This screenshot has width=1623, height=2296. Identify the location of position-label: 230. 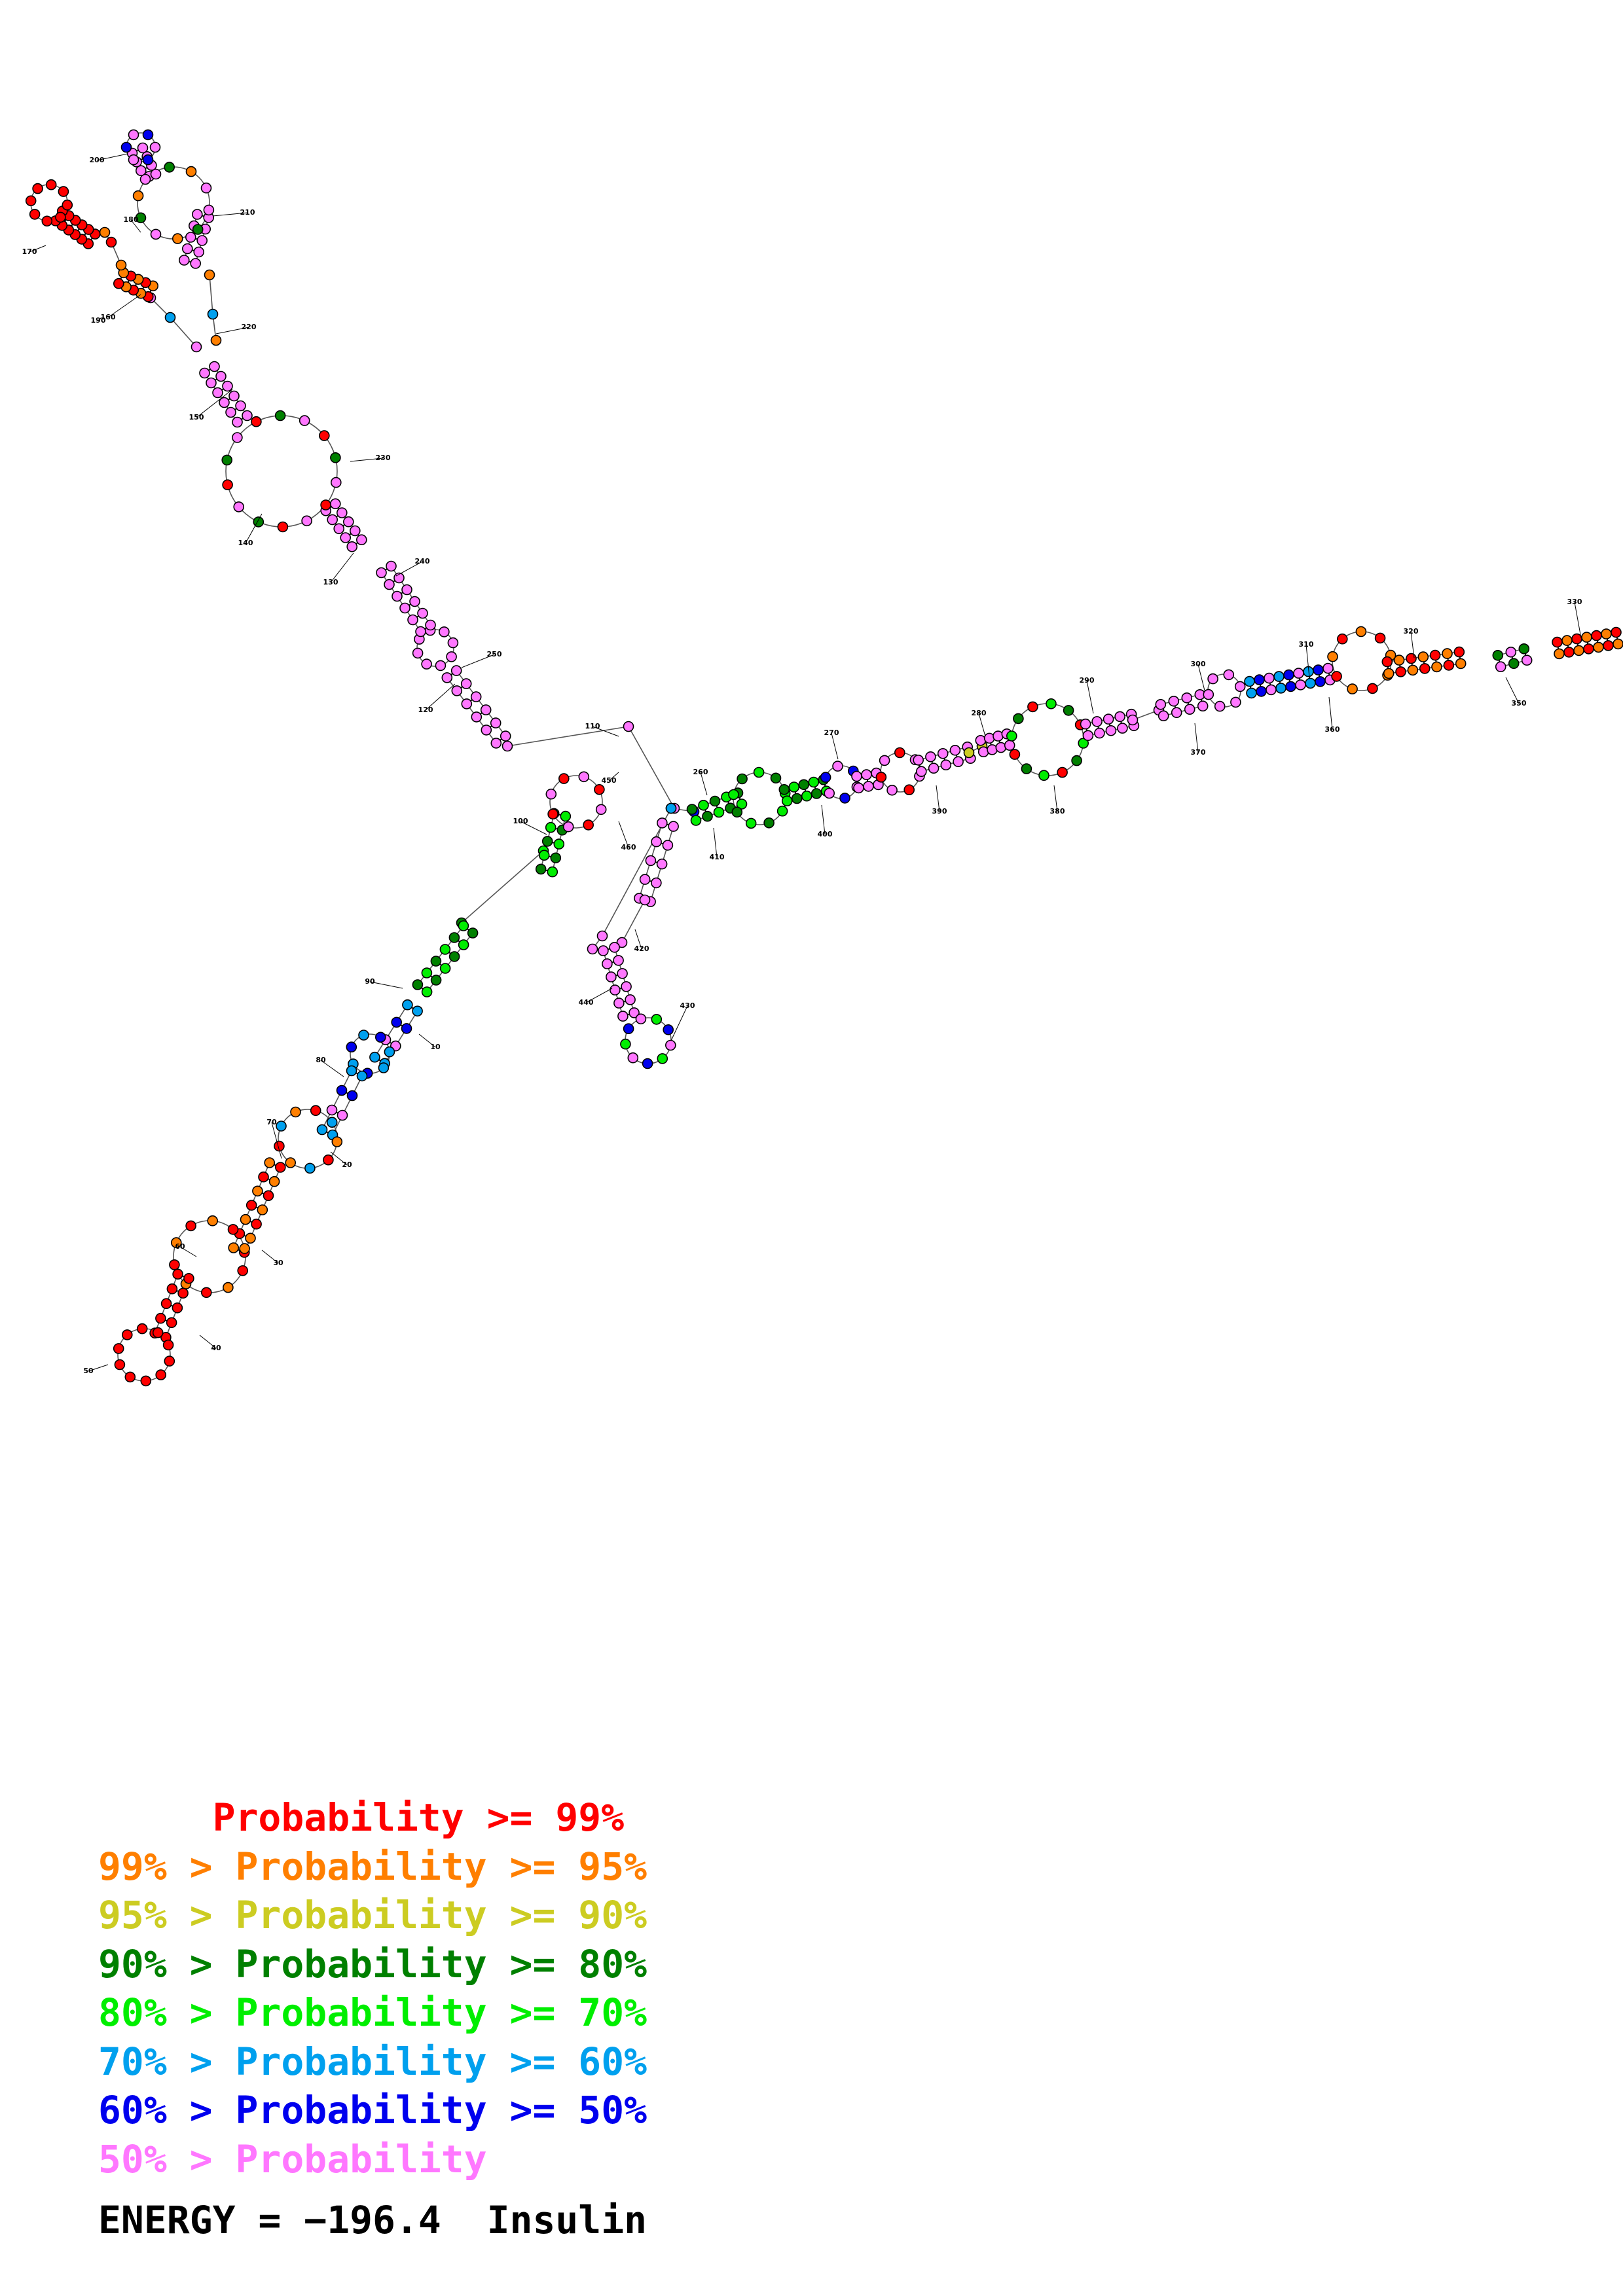
(383, 458).